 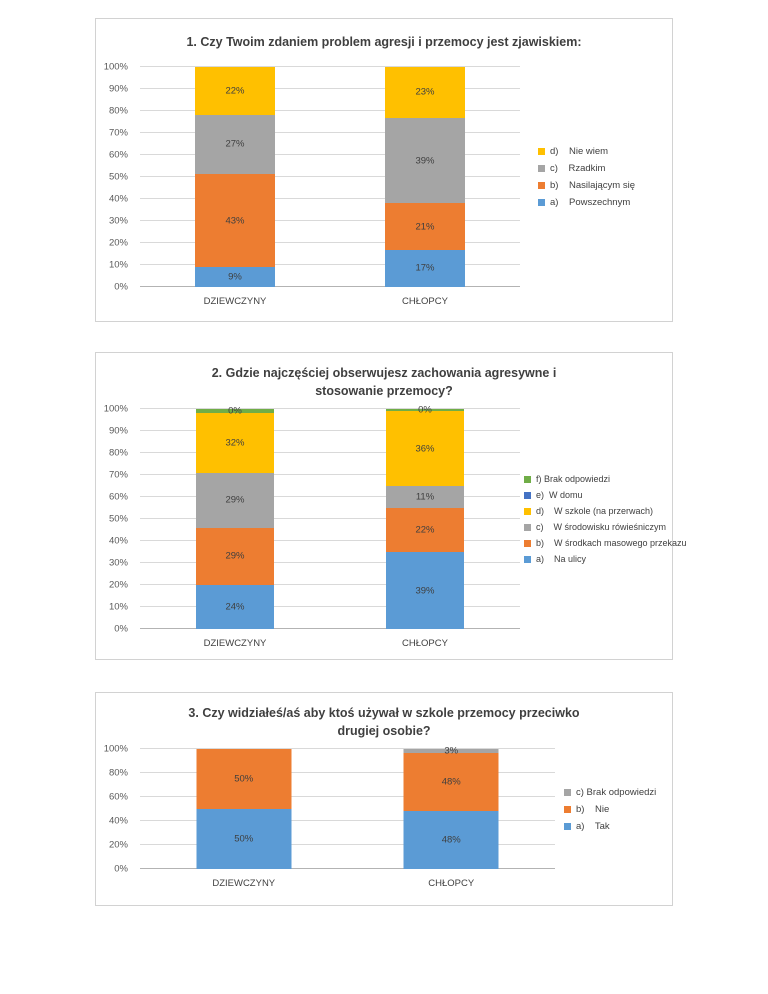 I want to click on data-label: 29%, so click(x=235, y=556).